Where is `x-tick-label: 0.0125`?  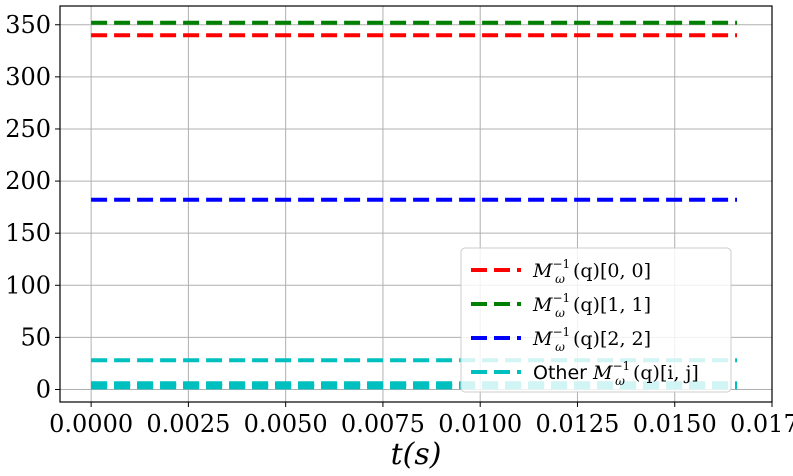 x-tick-label: 0.0125 is located at coordinates (577, 424).